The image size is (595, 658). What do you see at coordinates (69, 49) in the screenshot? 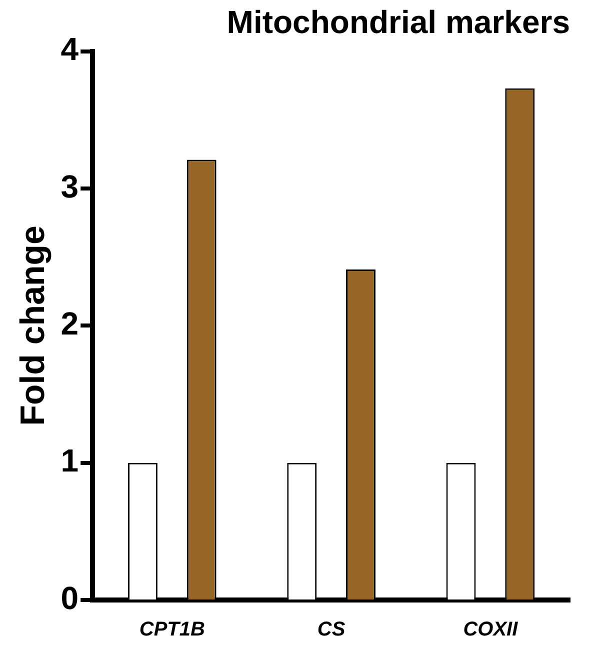
I see `y-tick-label: 4` at bounding box center [69, 49].